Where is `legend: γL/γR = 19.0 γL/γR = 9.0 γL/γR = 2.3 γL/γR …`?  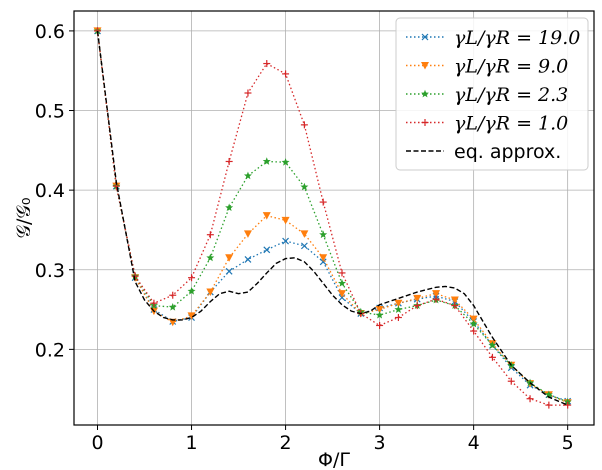 legend: γL/γR = 19.0 γL/γR = 9.0 γL/γR = 2.3 γL/γR … is located at coordinates (492, 94).